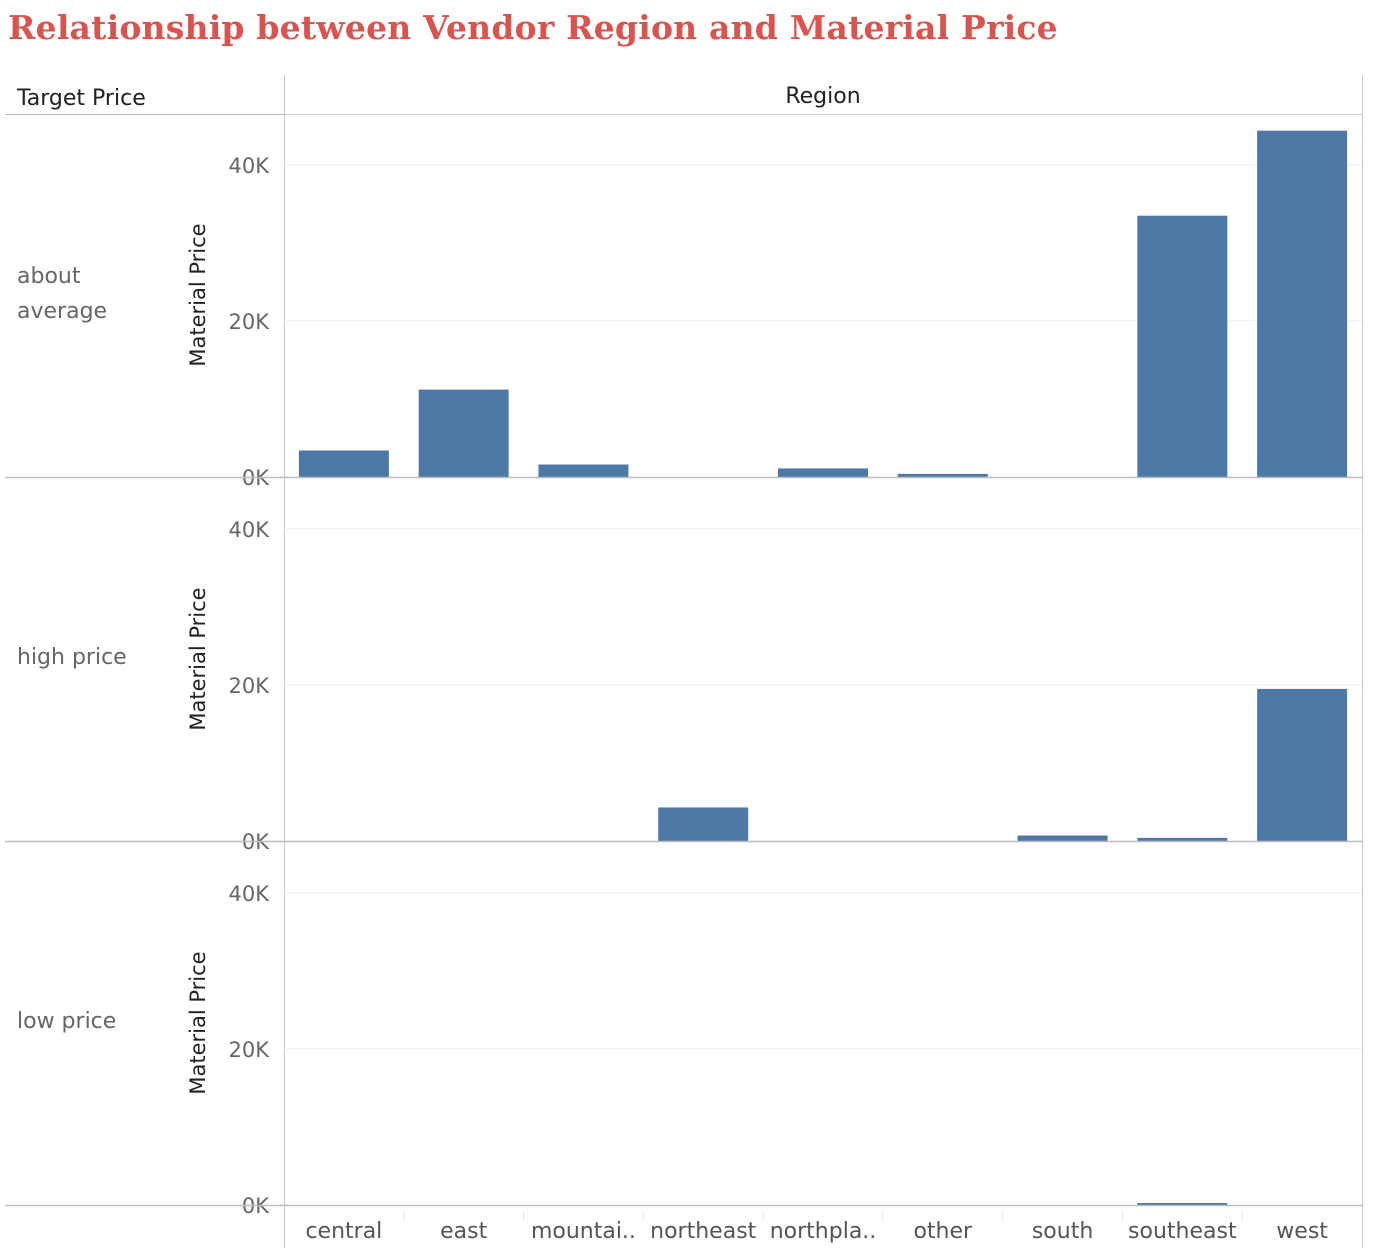 This screenshot has width=1376, height=1252. What do you see at coordinates (703, 1231) in the screenshot?
I see `x-tick-label: northeast` at bounding box center [703, 1231].